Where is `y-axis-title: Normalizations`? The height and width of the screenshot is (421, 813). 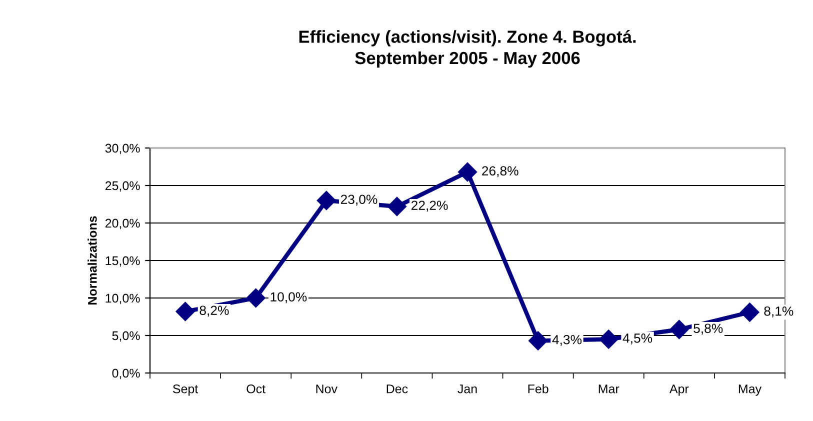
y-axis-title: Normalizations is located at coordinates (92, 260).